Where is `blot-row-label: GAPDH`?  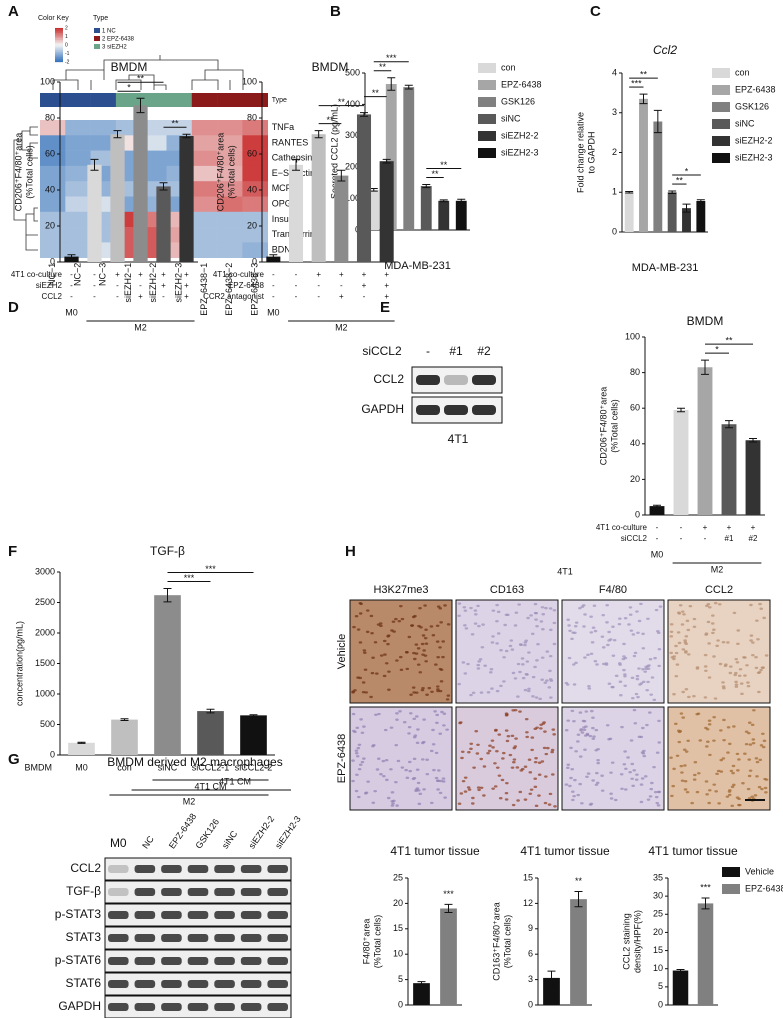
blot-row-label: GAPDH is located at coordinates (79, 1006).